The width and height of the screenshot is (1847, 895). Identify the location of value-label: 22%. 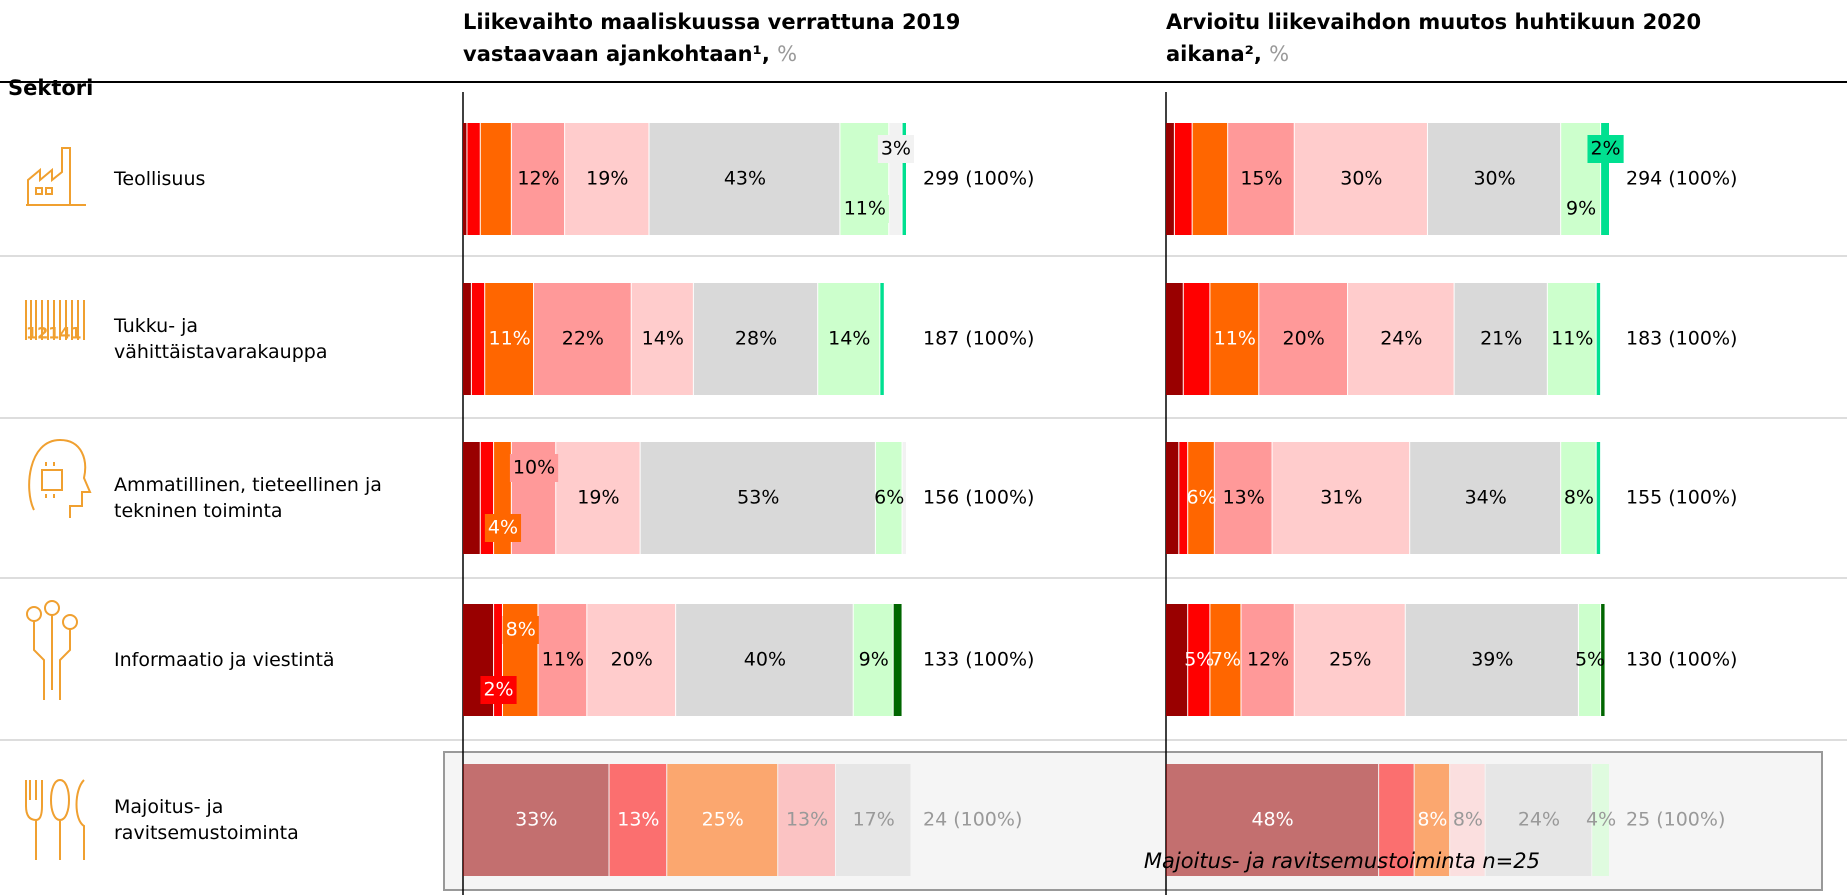
(583, 339).